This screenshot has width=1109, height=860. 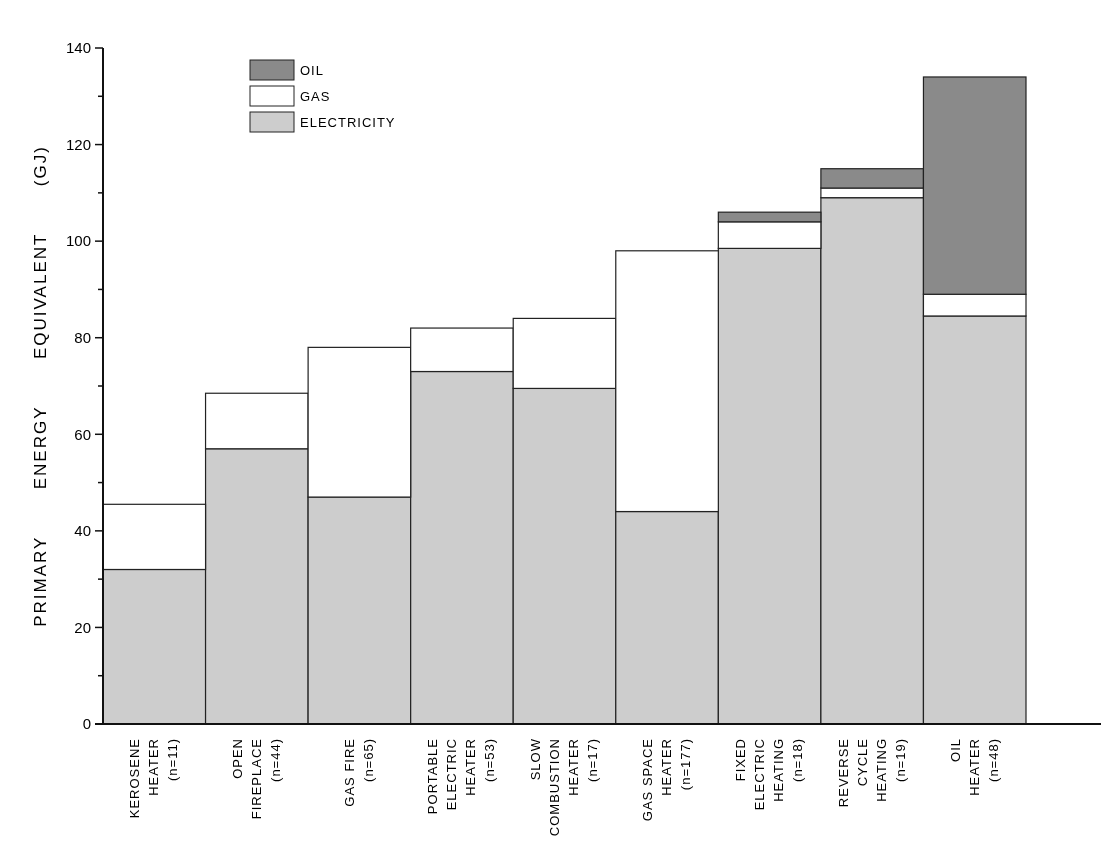 I want to click on y-axis-title: PRIMARY ENERGY EQUIVALENT (GJ), so click(x=40, y=386).